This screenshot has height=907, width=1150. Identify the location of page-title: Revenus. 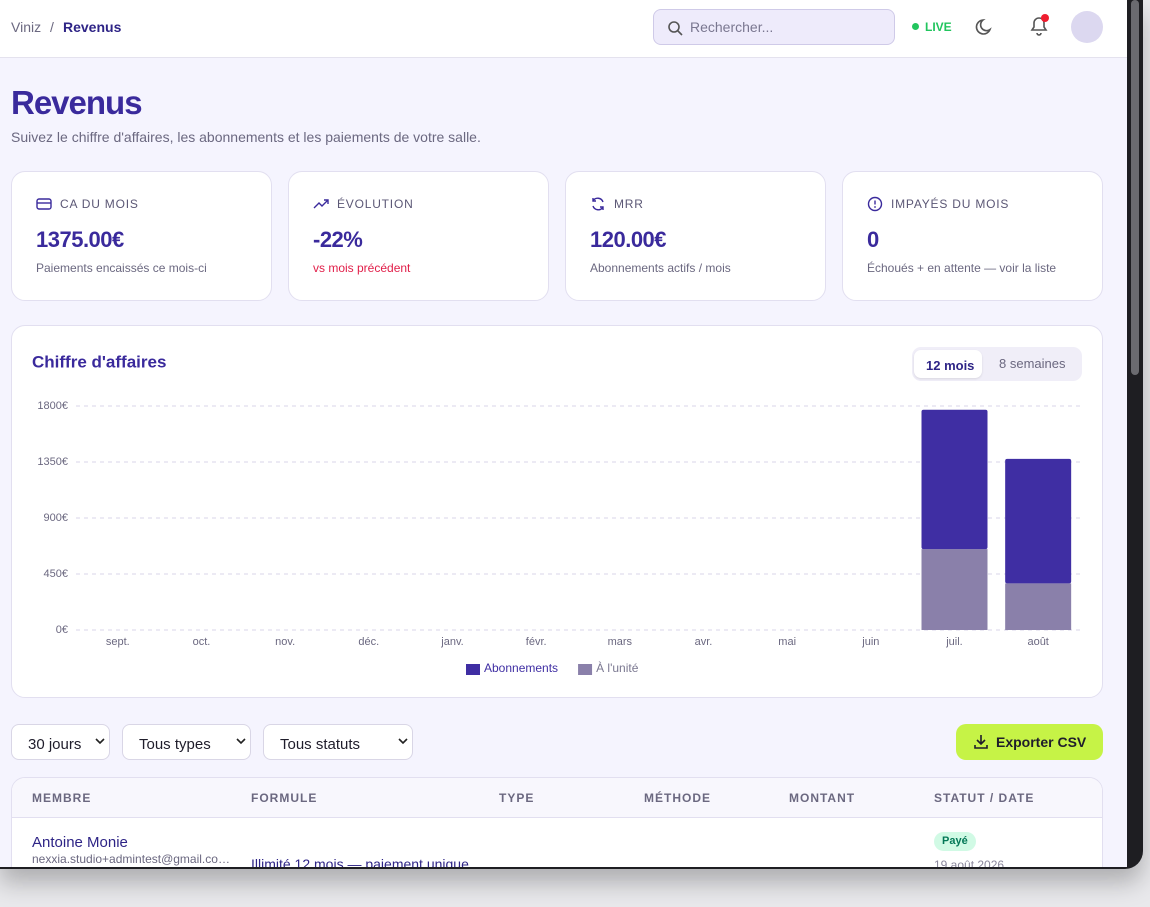
(77, 102).